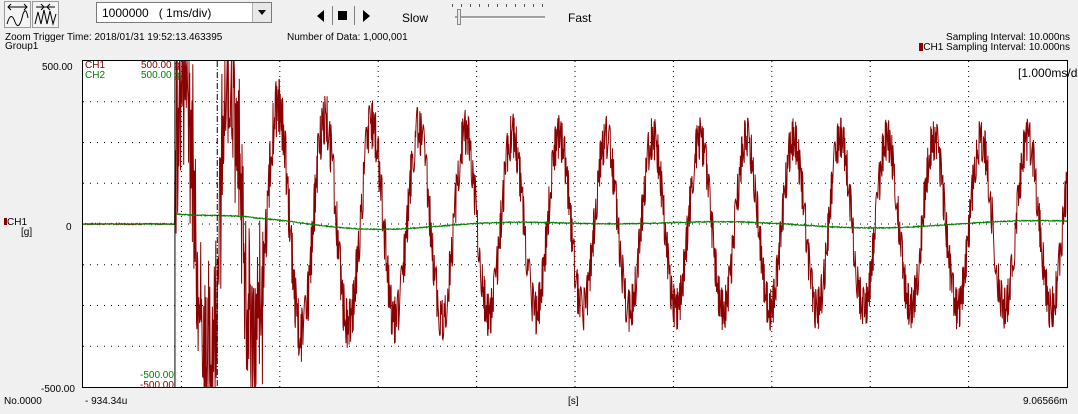  What do you see at coordinates (500, 4) in the screenshot?
I see `speed-ticks` at bounding box center [500, 4].